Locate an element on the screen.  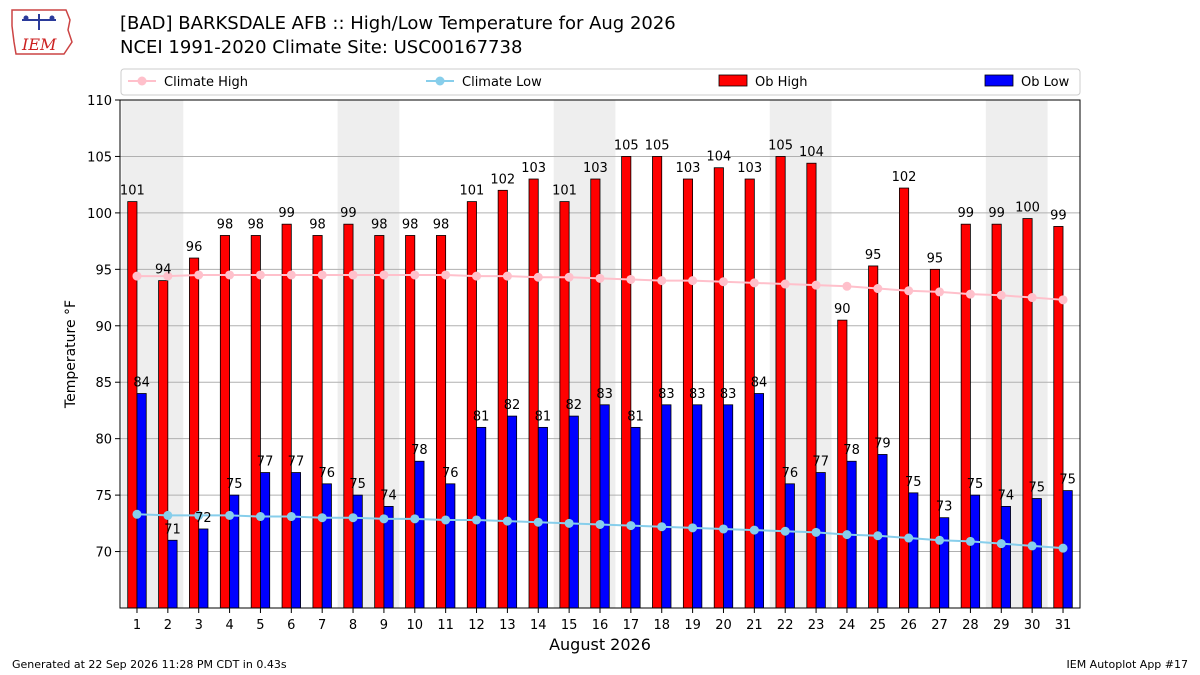
x-tick-label: 13 is located at coordinates (507, 625).